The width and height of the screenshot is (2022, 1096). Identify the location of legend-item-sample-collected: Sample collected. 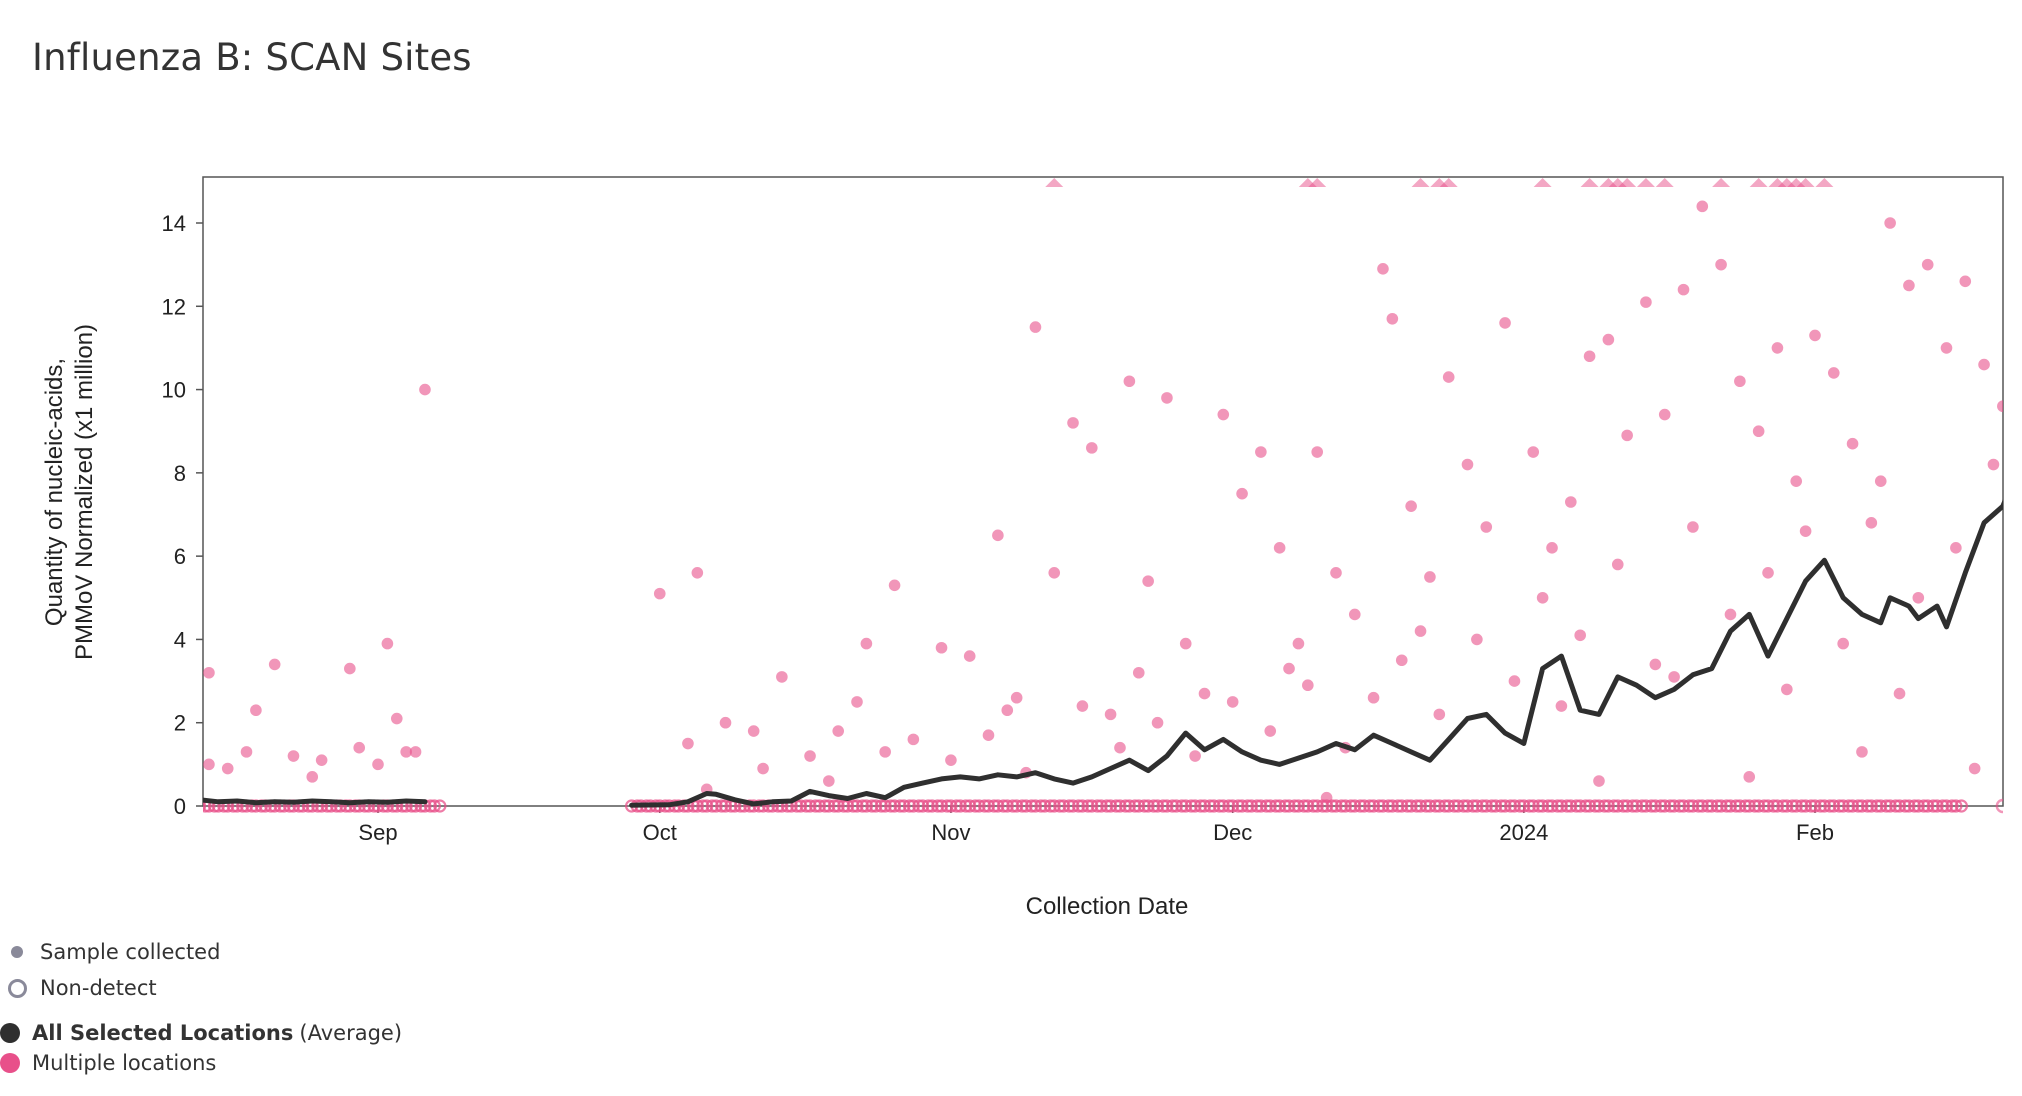
(110, 952).